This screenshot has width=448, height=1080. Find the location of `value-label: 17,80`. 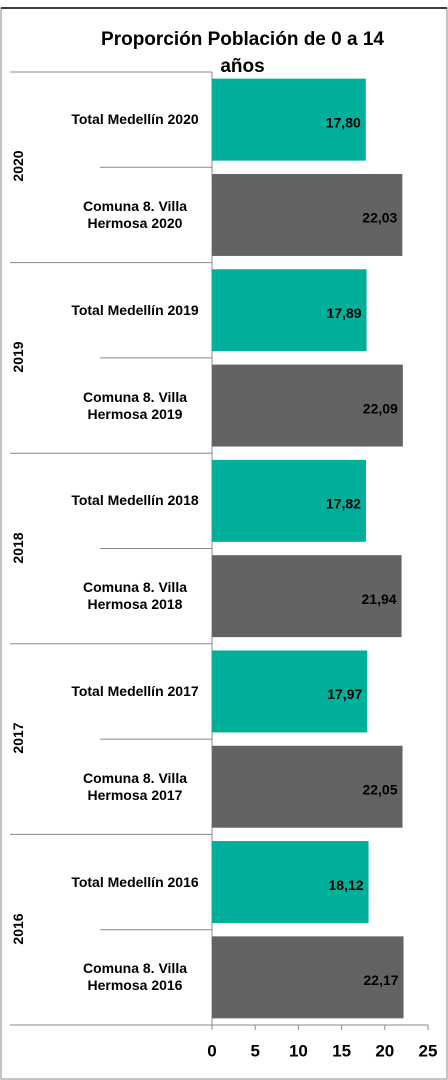

value-label: 17,80 is located at coordinates (343, 122).